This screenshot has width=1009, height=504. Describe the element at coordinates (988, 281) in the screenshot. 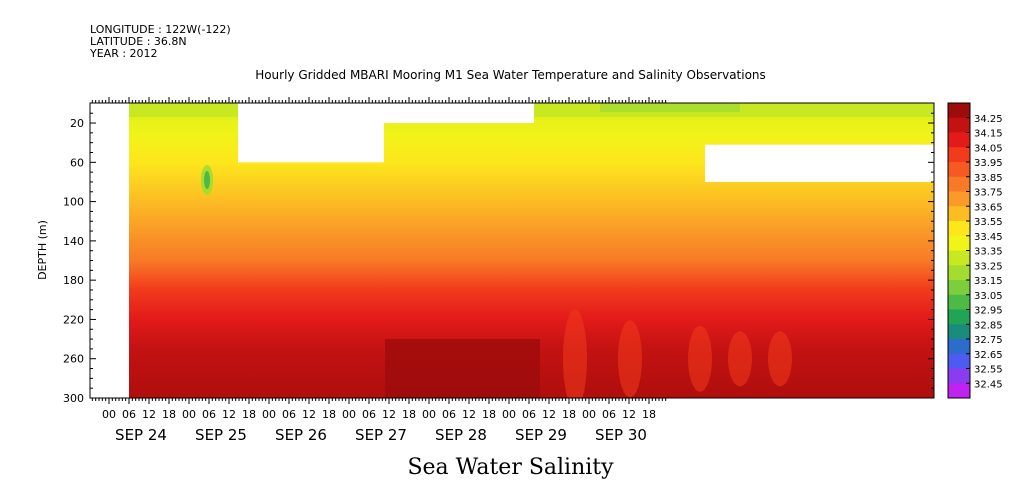

I see `colorbar-label: 33.15` at that location.